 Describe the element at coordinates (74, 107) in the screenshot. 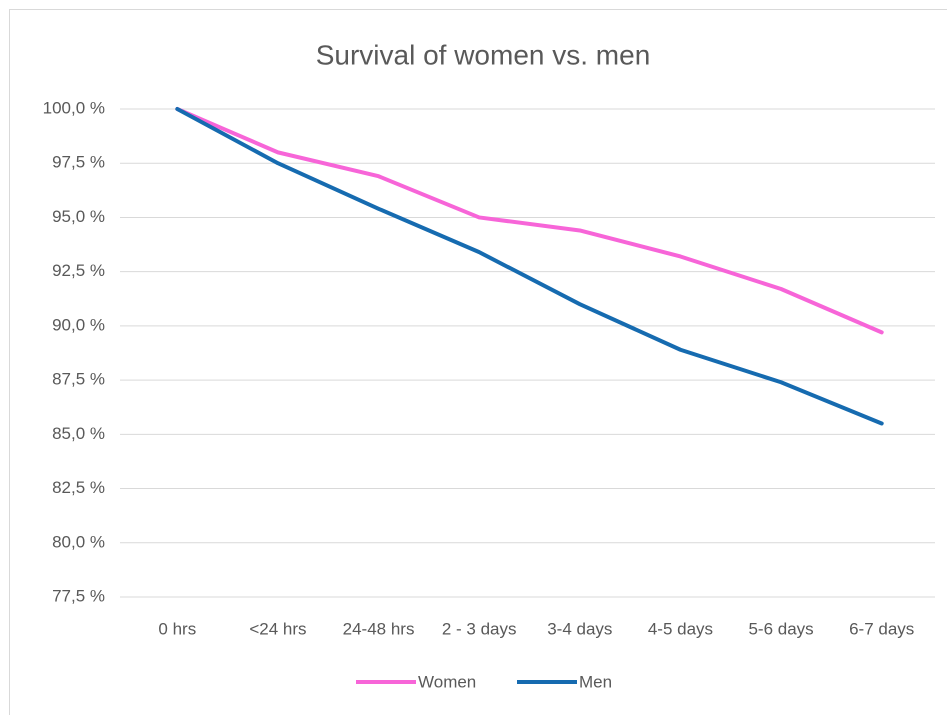

I see `y-tick-label: 100,0 %` at that location.